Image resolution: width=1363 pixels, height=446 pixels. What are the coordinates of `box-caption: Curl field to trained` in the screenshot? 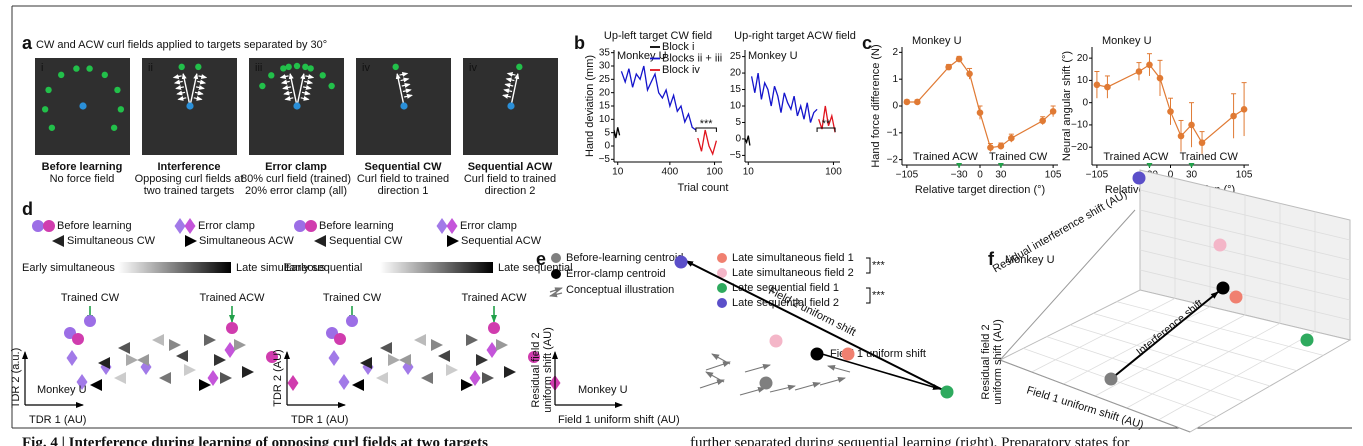 It's located at (510, 179).